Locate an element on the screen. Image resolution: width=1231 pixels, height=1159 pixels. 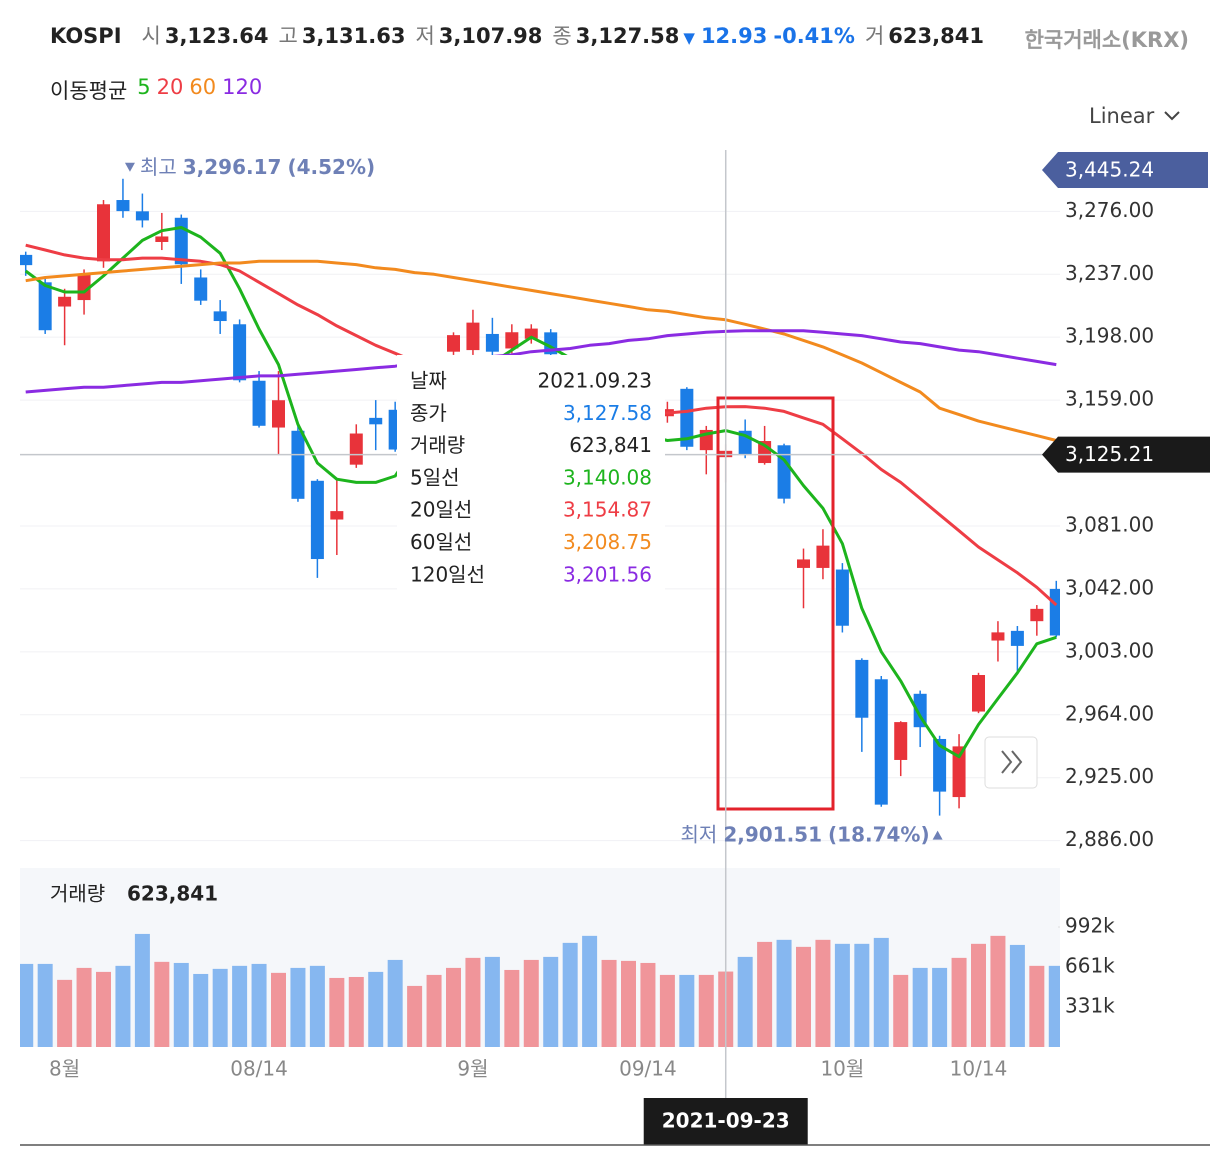
range-box is located at coordinates (1125, 170).